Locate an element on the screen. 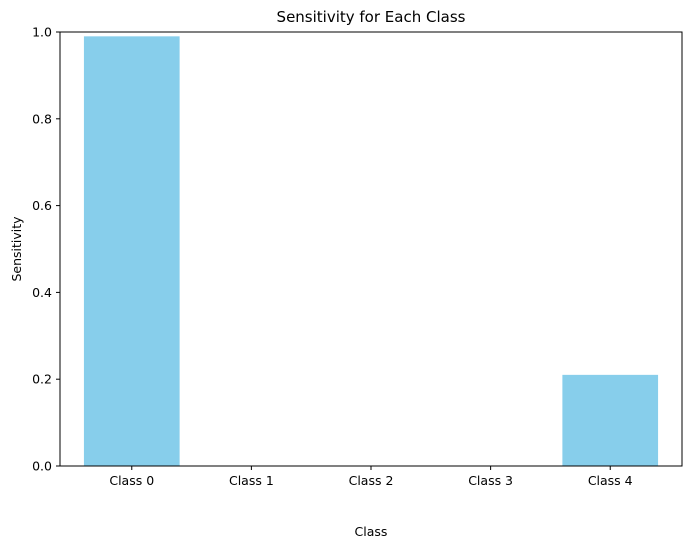  x-tick-label: Class 4 is located at coordinates (610, 480).